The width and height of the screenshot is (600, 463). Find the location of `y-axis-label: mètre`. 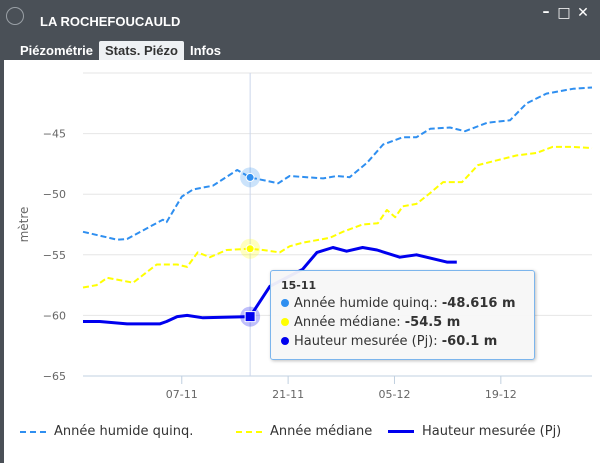

y-axis-label: mètre is located at coordinates (24, 225).